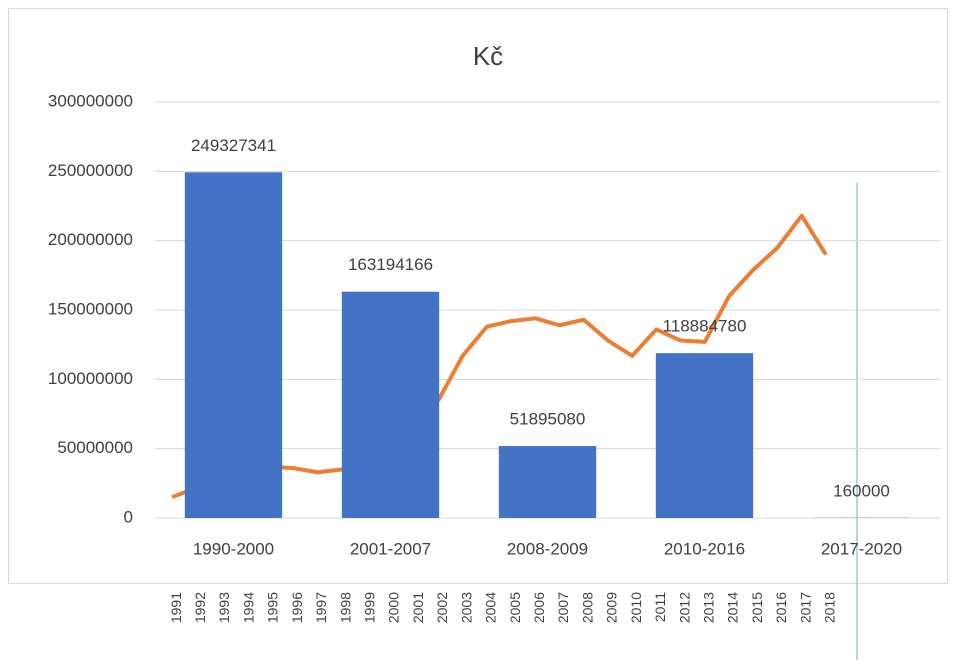 Image resolution: width=955 pixels, height=663 pixels. What do you see at coordinates (636, 607) in the screenshot?
I see `x2-tick-label: 2010` at bounding box center [636, 607].